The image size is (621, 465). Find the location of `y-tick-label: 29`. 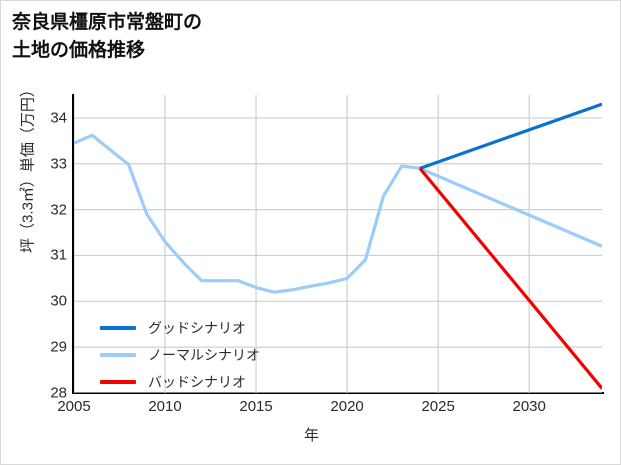

y-tick-label: 29 is located at coordinates (58, 347).